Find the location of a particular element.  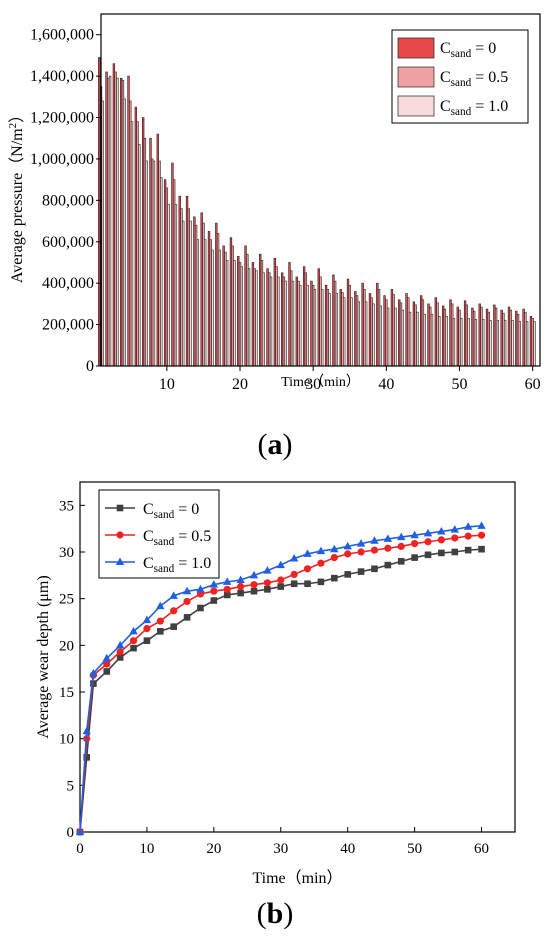

ytick-label-b-5: 5 is located at coordinates (71, 786).